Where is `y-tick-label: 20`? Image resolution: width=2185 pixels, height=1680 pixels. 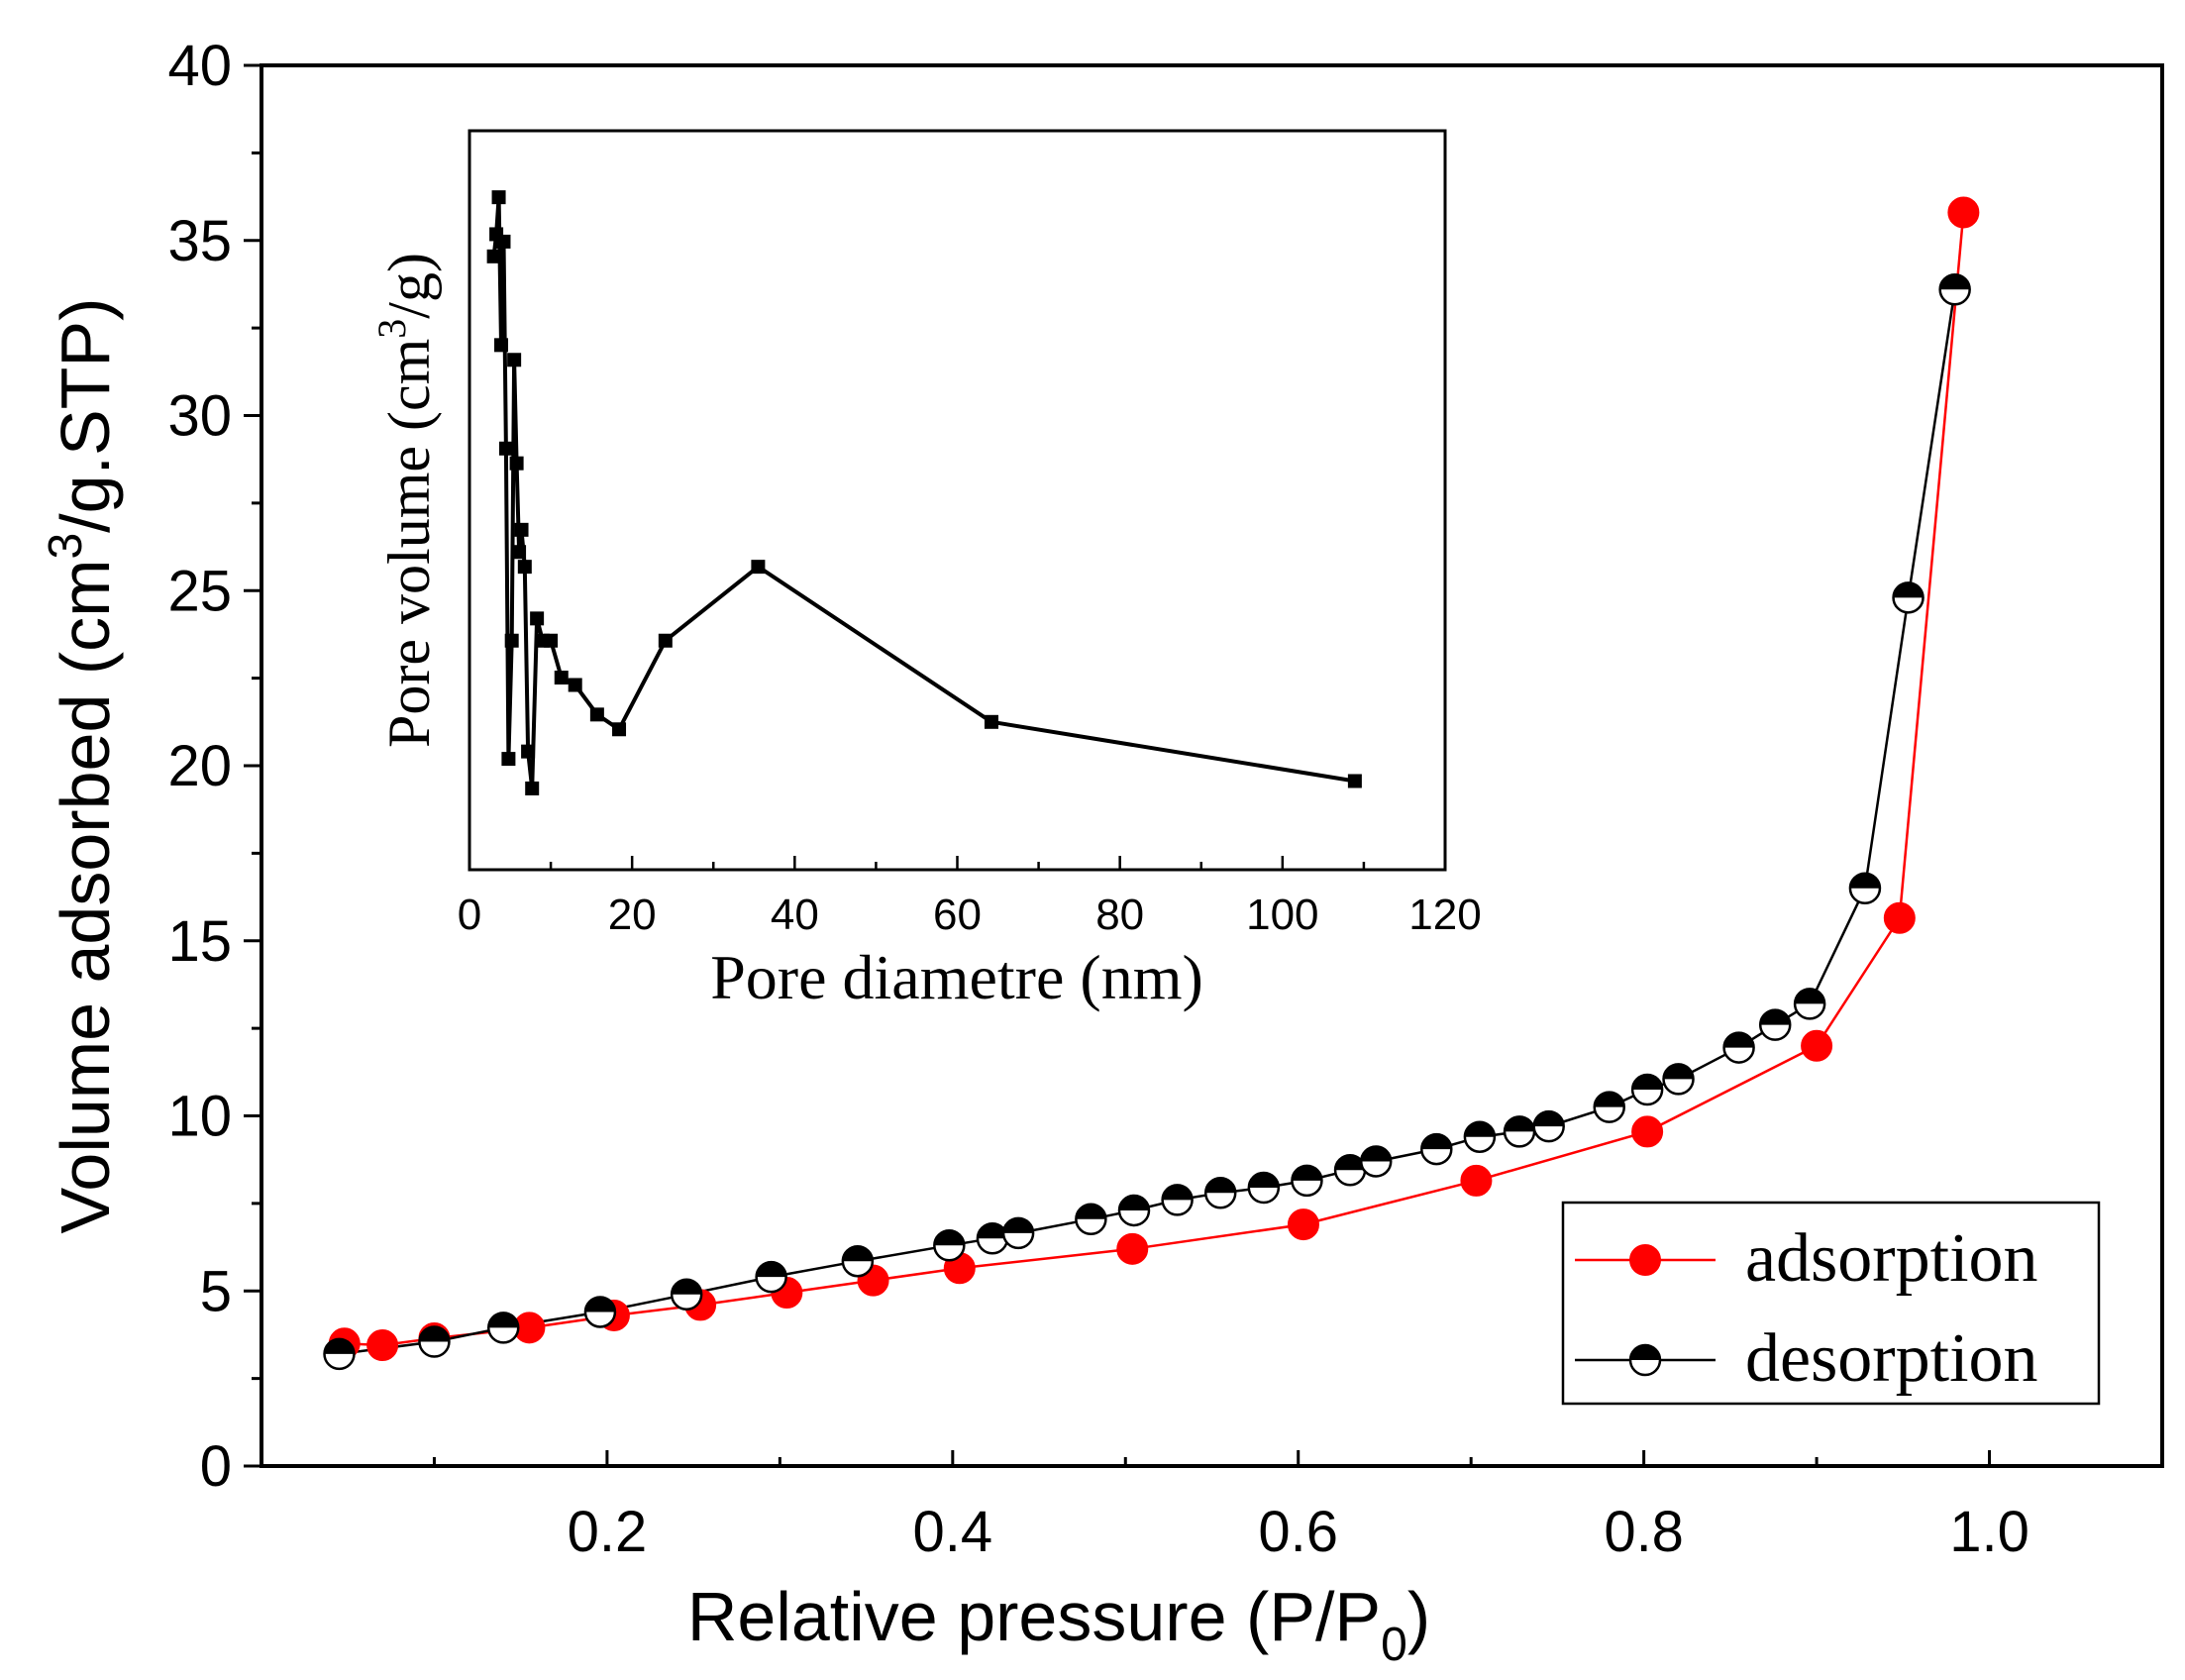 y-tick-label: 20 is located at coordinates (199, 766).